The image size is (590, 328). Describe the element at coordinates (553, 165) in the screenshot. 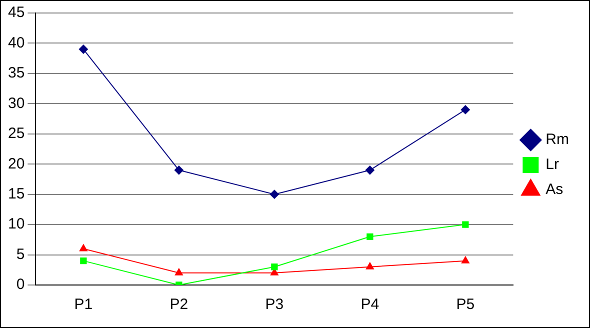

I see `legend-label: Lr` at that location.